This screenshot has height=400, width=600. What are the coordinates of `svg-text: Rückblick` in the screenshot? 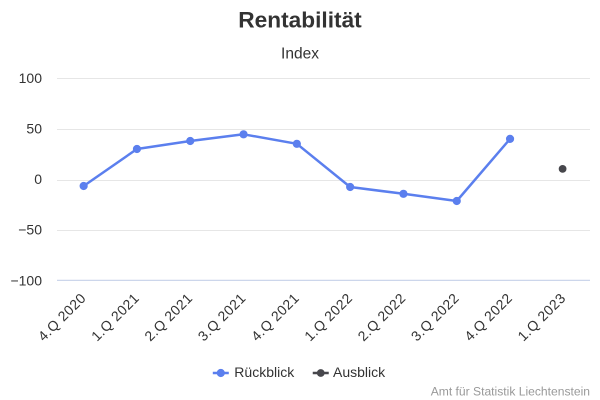 It's located at (264, 372).